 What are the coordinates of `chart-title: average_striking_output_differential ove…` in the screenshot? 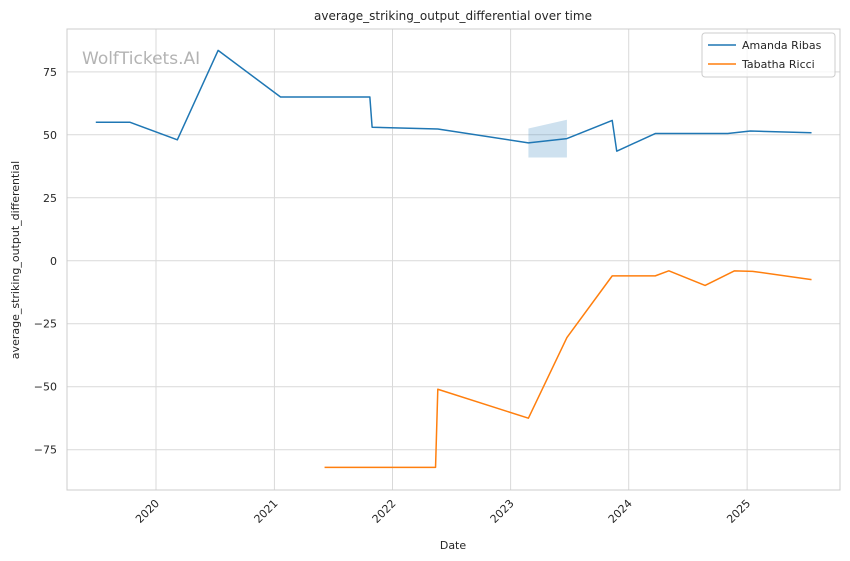 It's located at (453, 16).